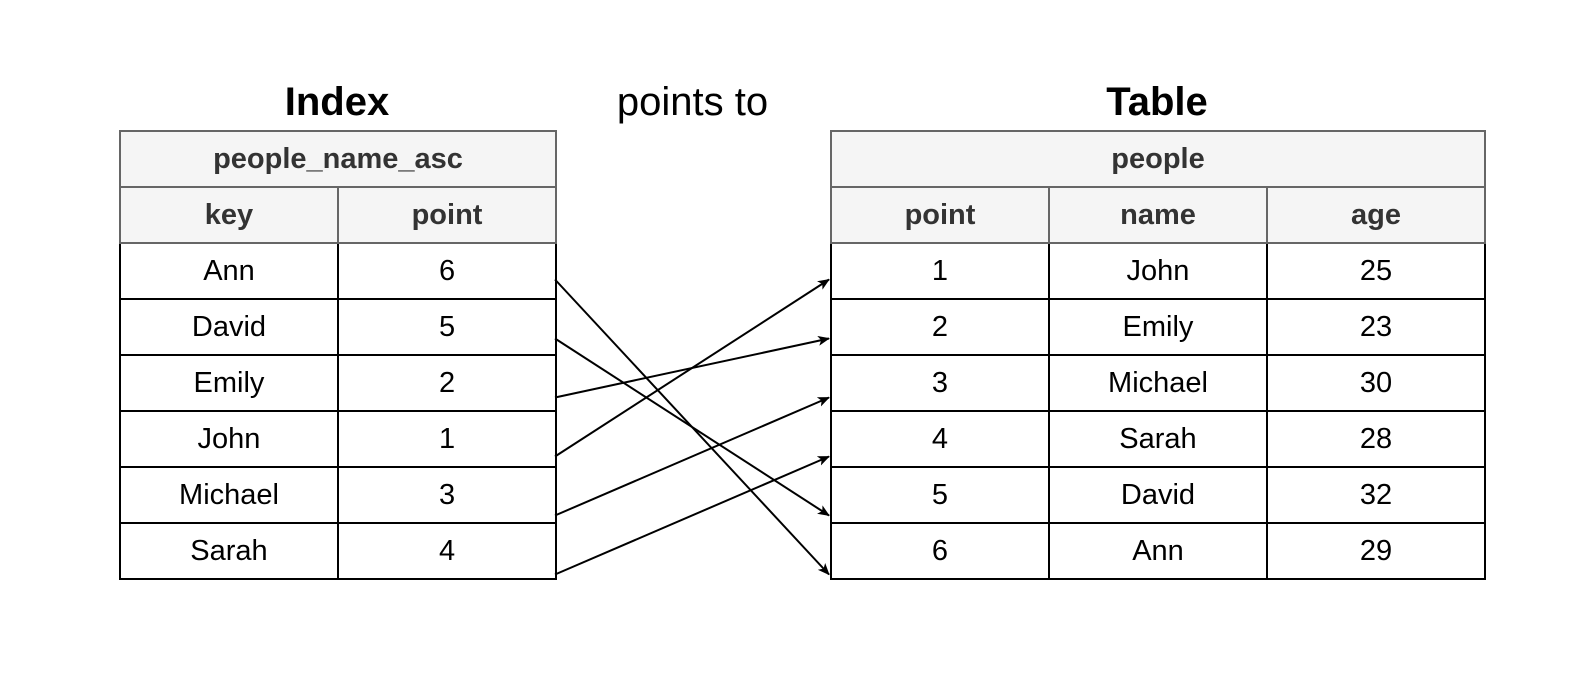 The height and width of the screenshot is (692, 1586). What do you see at coordinates (1376, 271) in the screenshot?
I see `people-age-cell: 25` at bounding box center [1376, 271].